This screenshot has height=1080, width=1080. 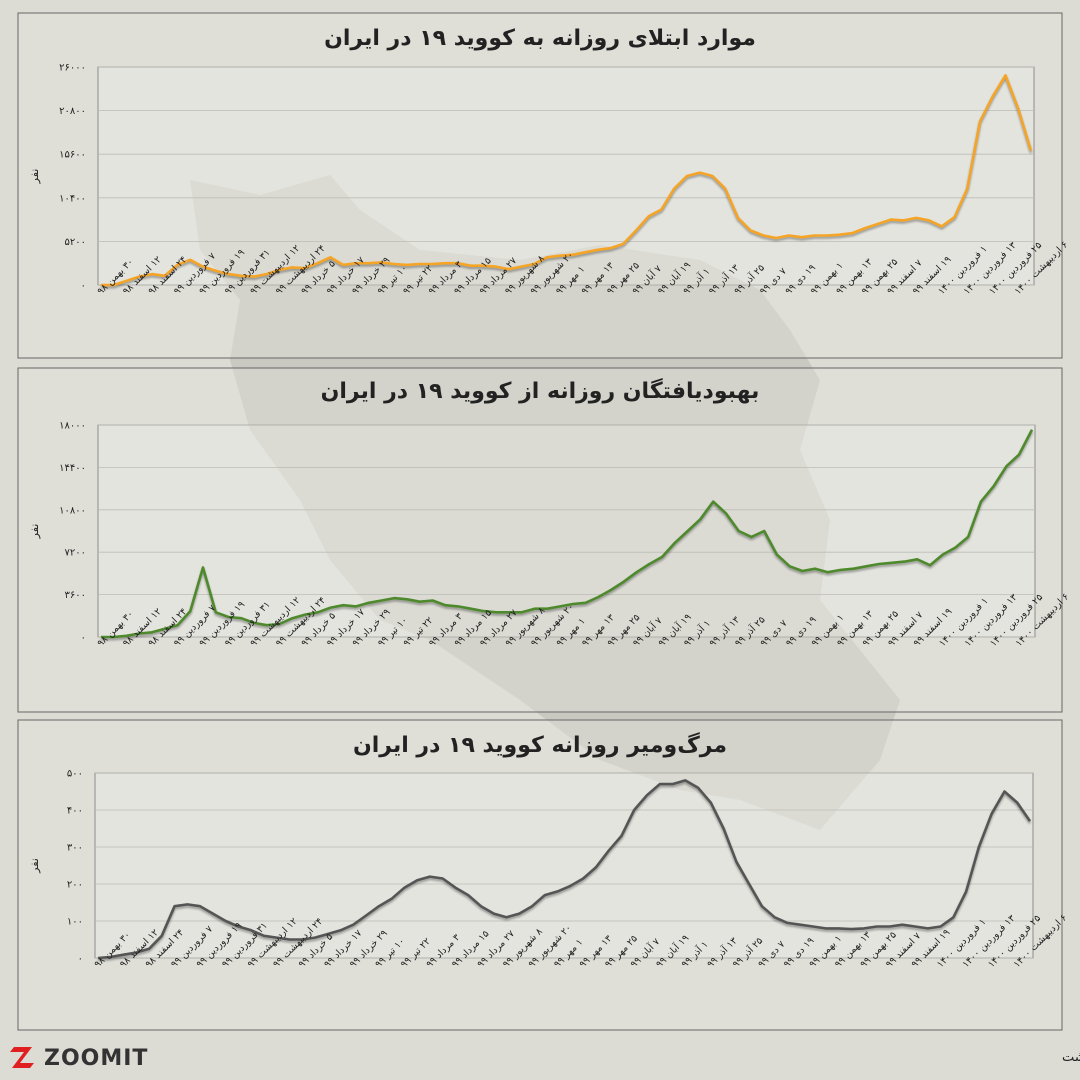 What do you see at coordinates (75, 242) in the screenshot?
I see `y-tick-label: ۵۲۰۰` at bounding box center [75, 242].